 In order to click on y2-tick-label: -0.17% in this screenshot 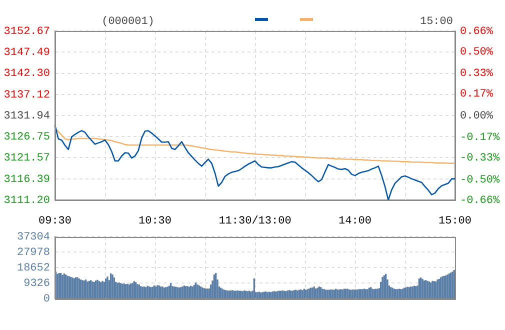, I will do `click(480, 138)`.